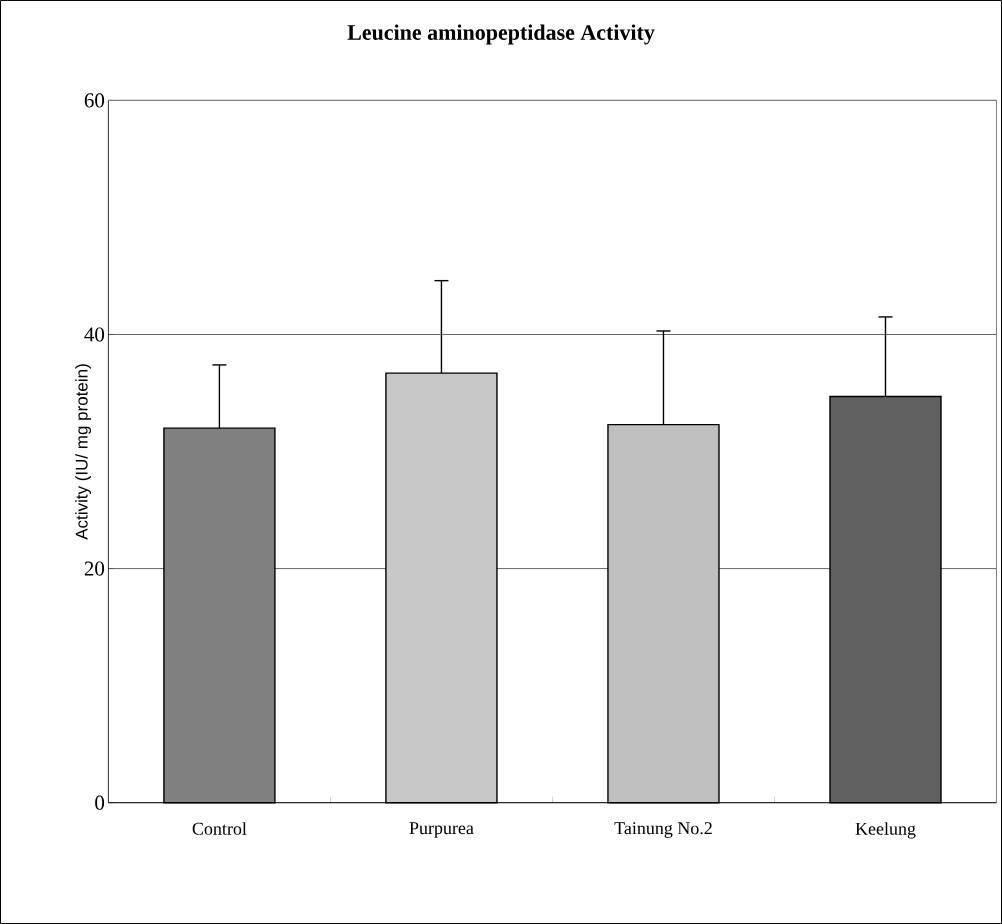  Describe the element at coordinates (885, 830) in the screenshot. I see `x-tick-label: Keelung` at that location.